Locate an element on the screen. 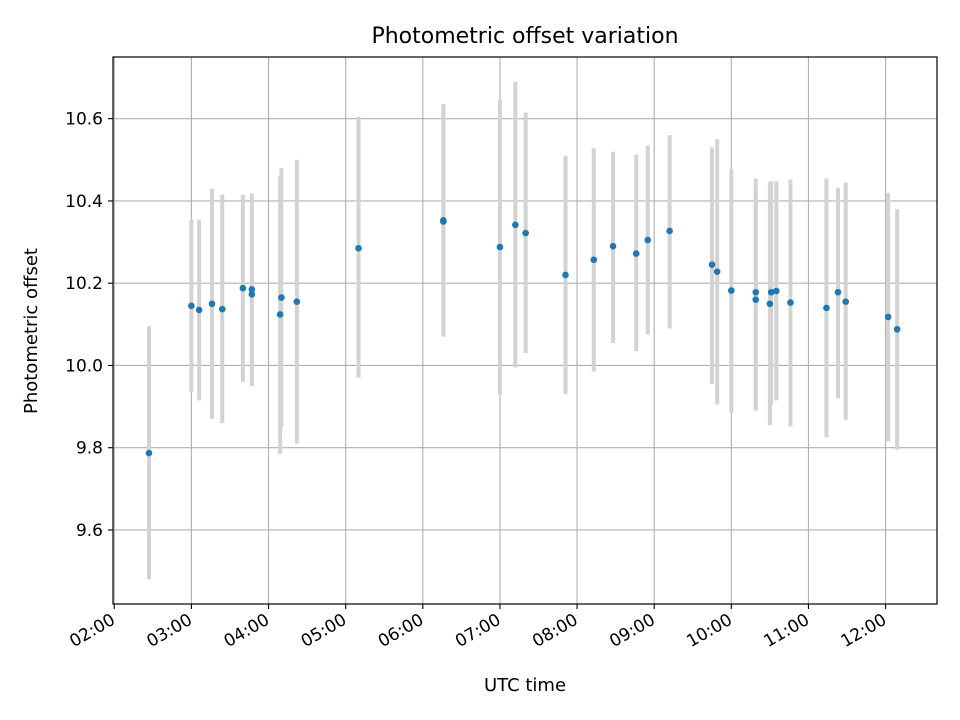 This screenshot has width=960, height=720. y-tick-label: 9.6 is located at coordinates (89, 531).